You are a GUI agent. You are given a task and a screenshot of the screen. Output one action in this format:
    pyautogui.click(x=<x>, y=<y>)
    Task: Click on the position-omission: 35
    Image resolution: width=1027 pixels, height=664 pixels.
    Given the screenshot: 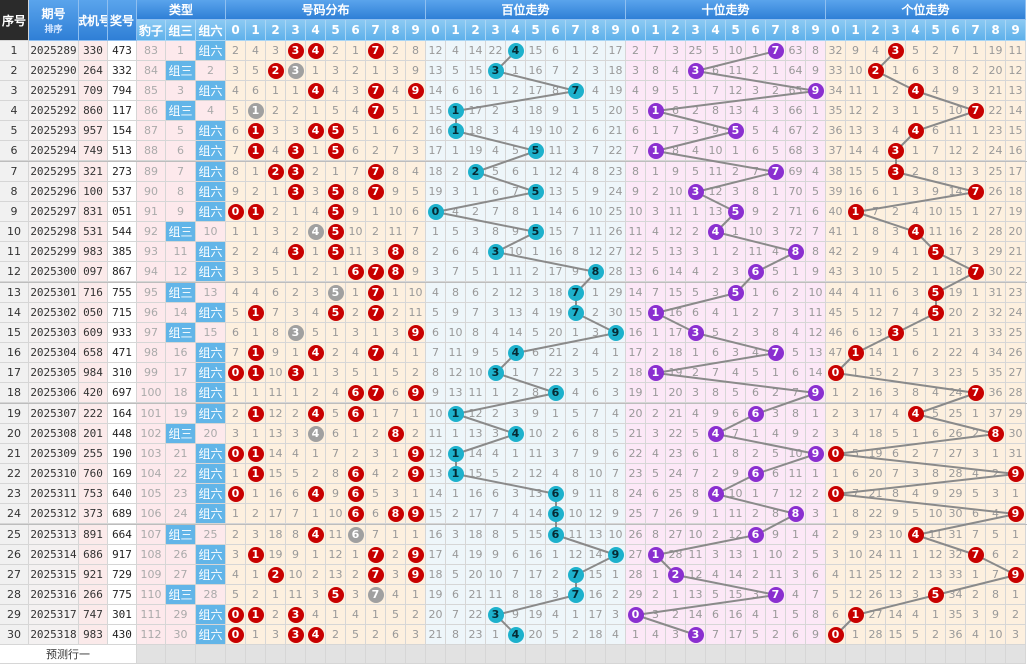 What is the action you would take?
    pyautogui.click(x=956, y=615)
    